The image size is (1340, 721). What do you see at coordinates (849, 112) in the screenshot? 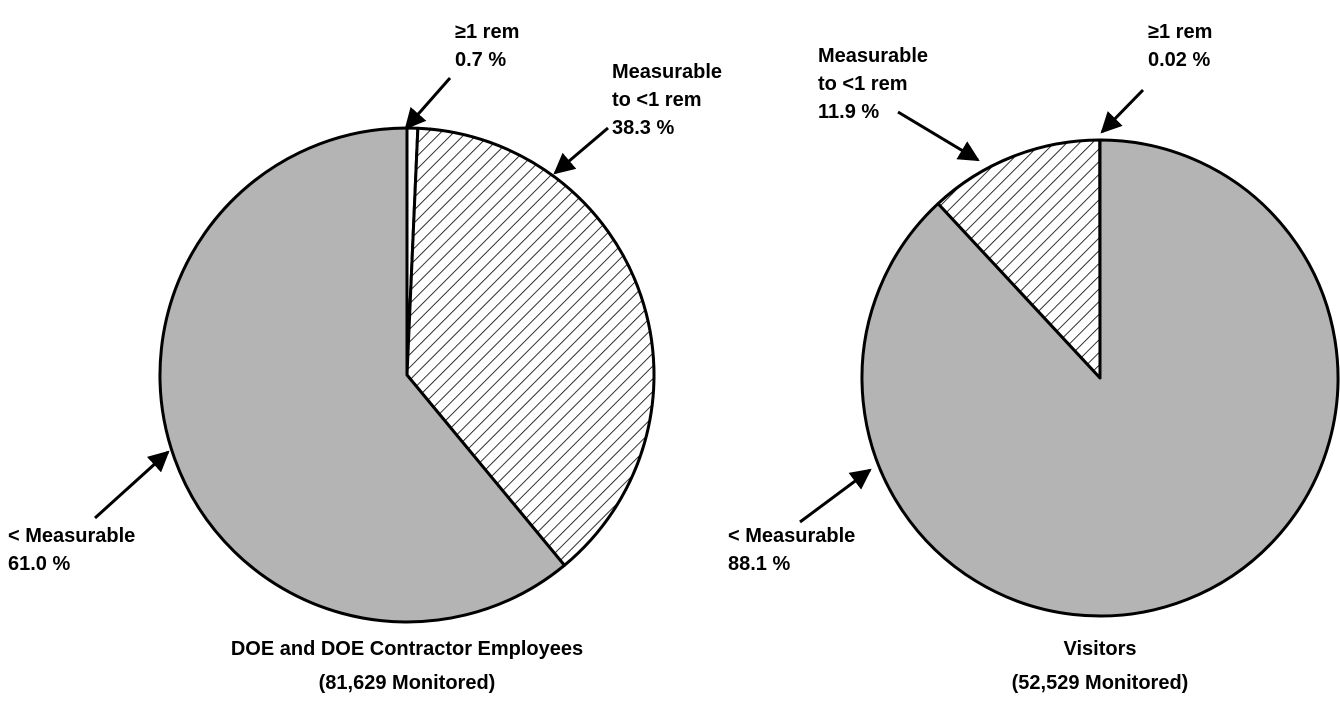
I see `value-label: 11.9 %` at bounding box center [849, 112].